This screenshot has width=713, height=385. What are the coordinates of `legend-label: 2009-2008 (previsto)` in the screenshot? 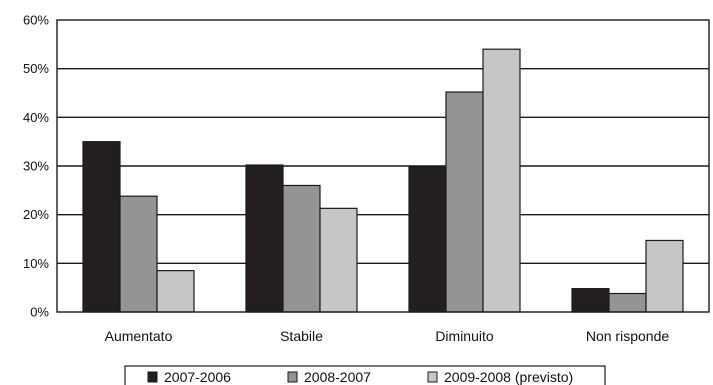 It's located at (508, 377).